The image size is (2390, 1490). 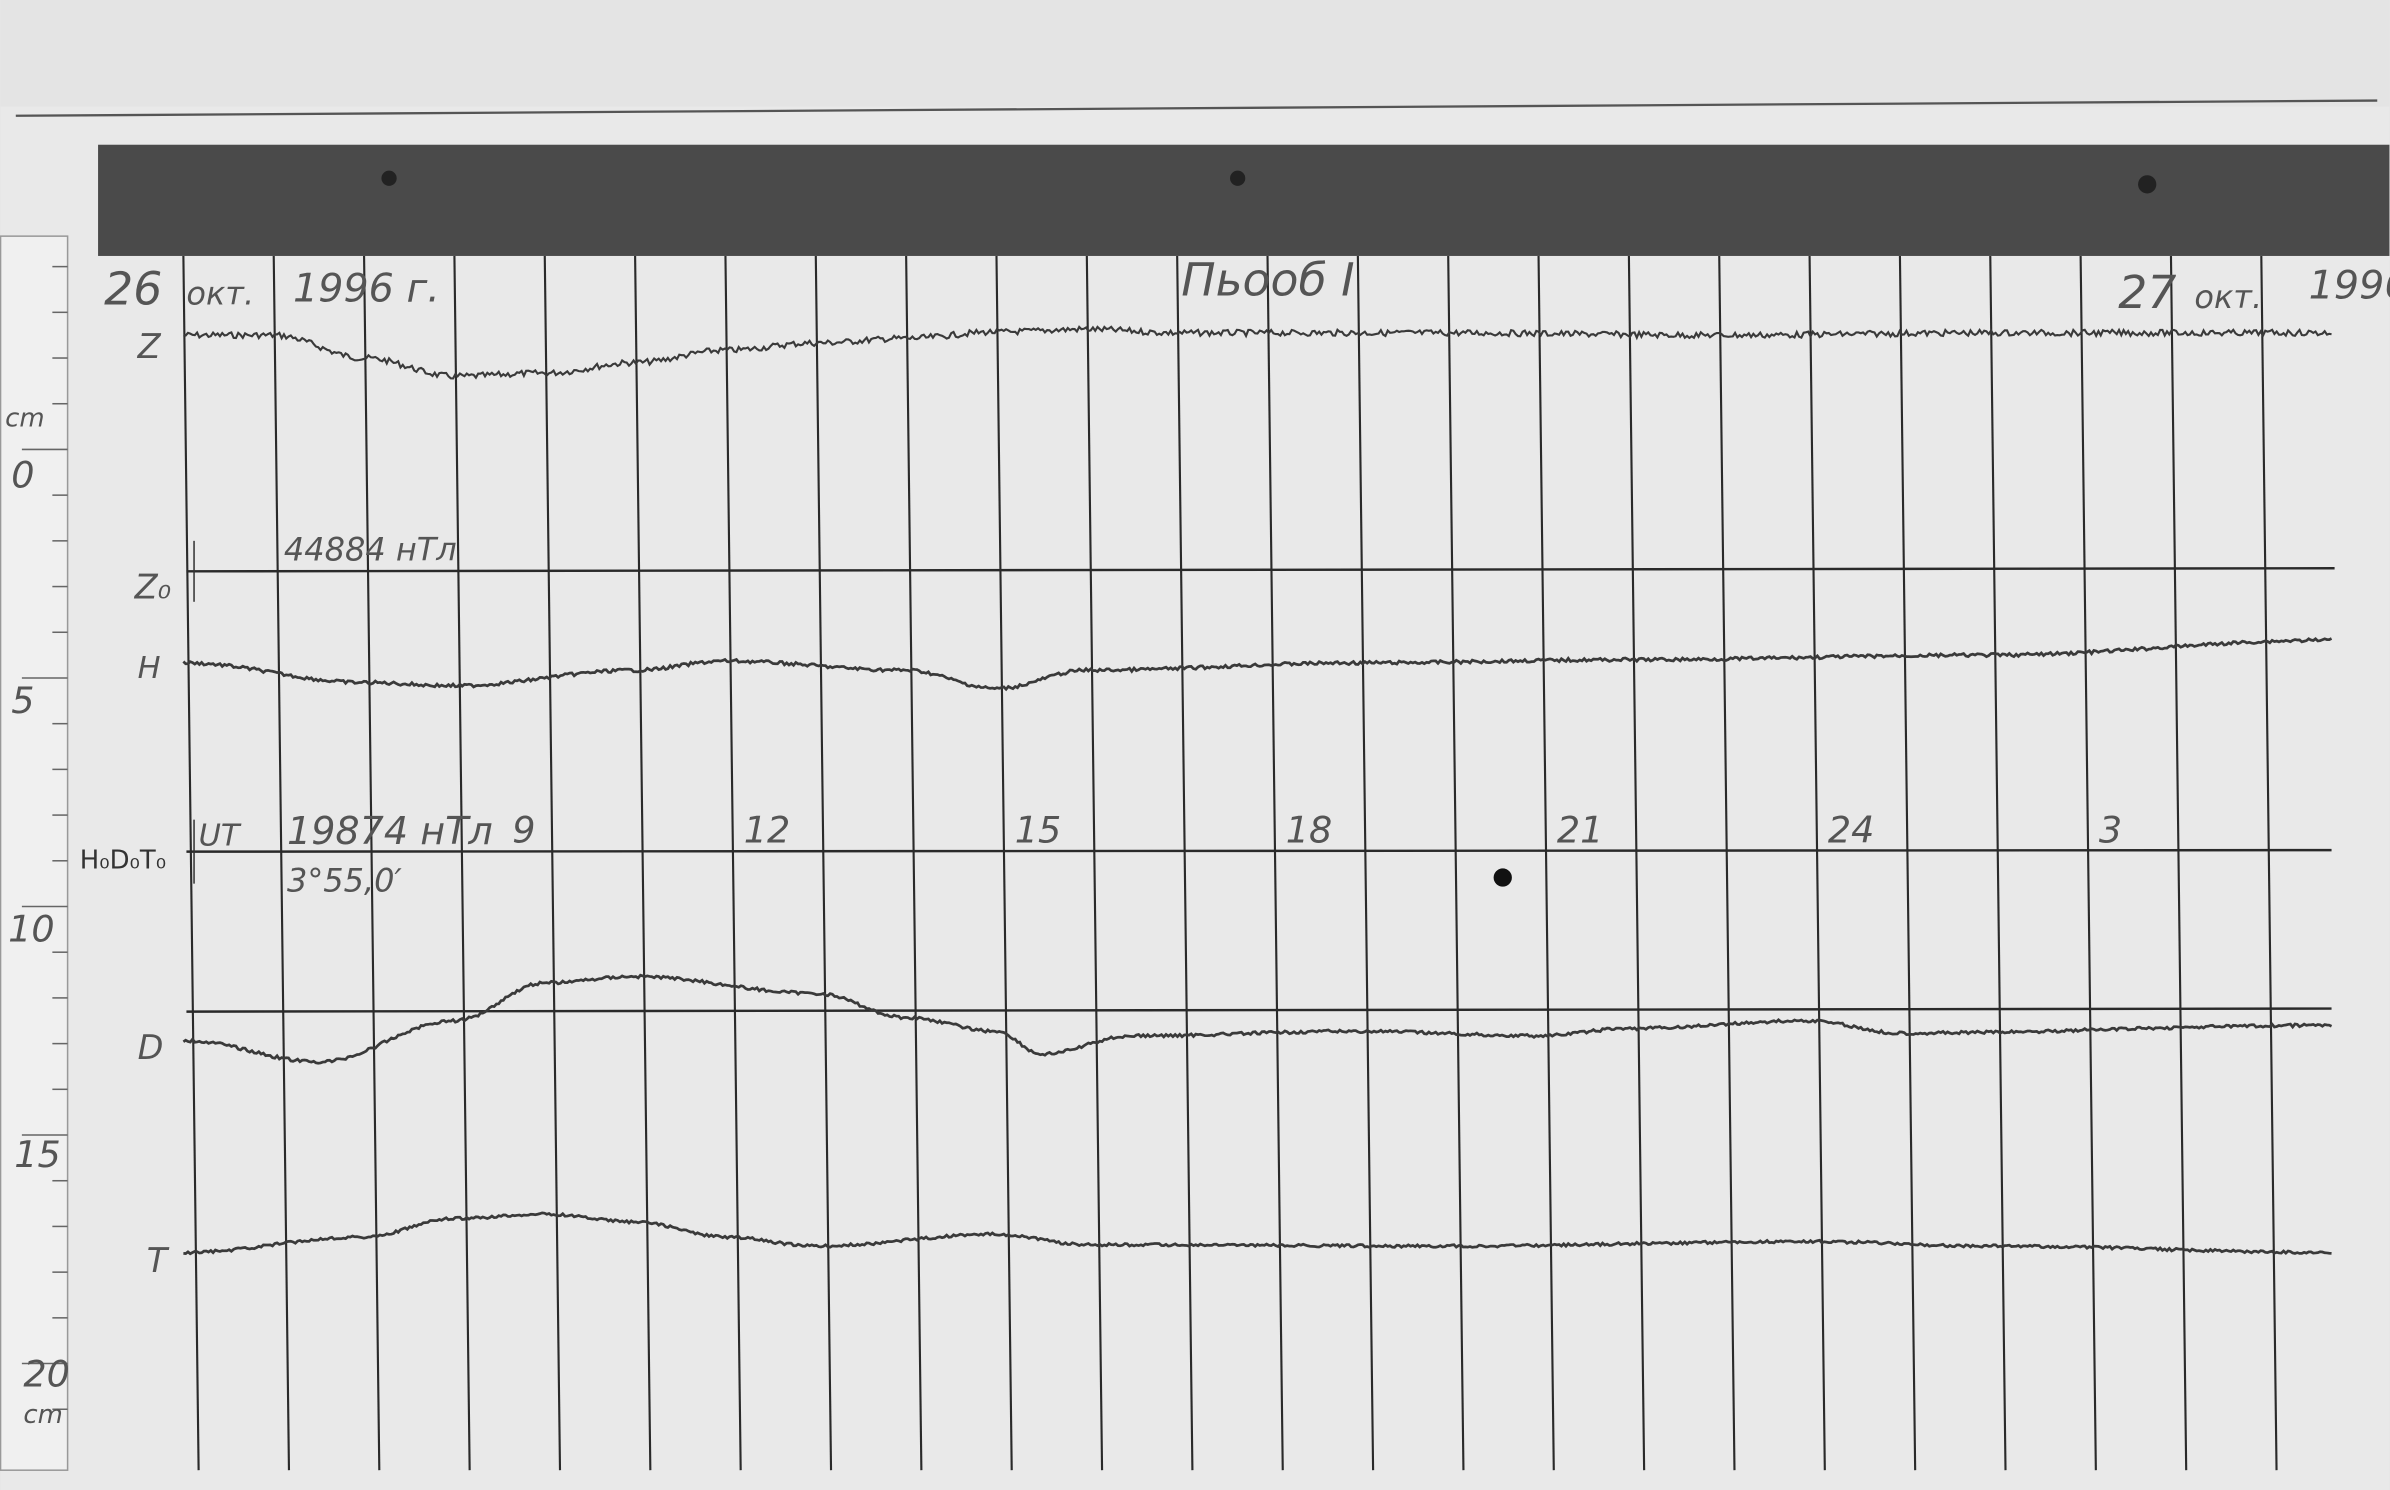 What do you see at coordinates (1309, 830) in the screenshot?
I see `hour-label: 18` at bounding box center [1309, 830].